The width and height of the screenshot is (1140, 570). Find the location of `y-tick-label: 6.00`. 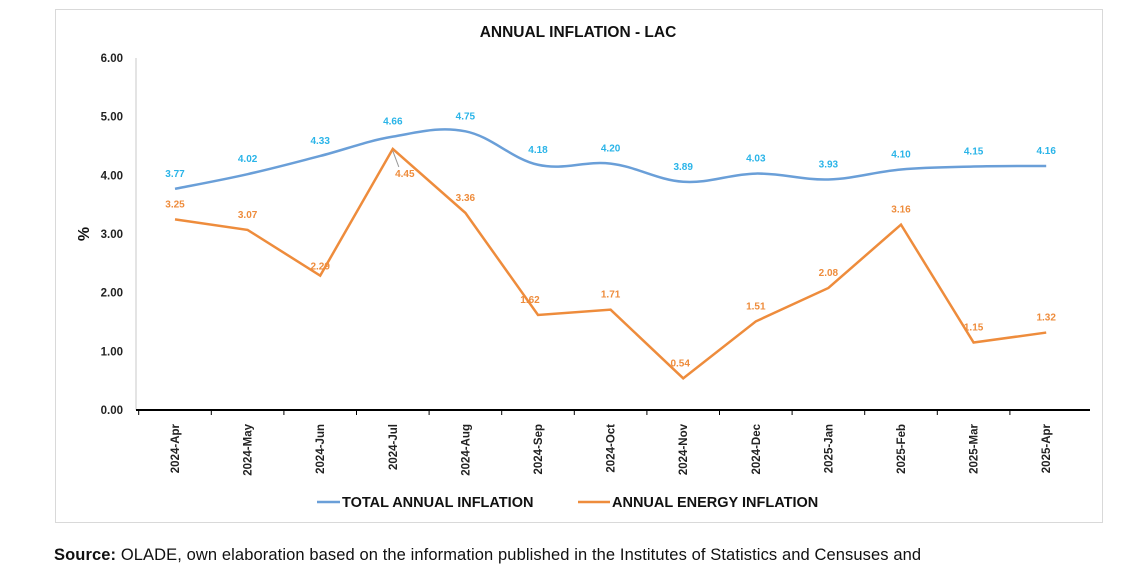

y-tick-label: 6.00 is located at coordinates (112, 59).